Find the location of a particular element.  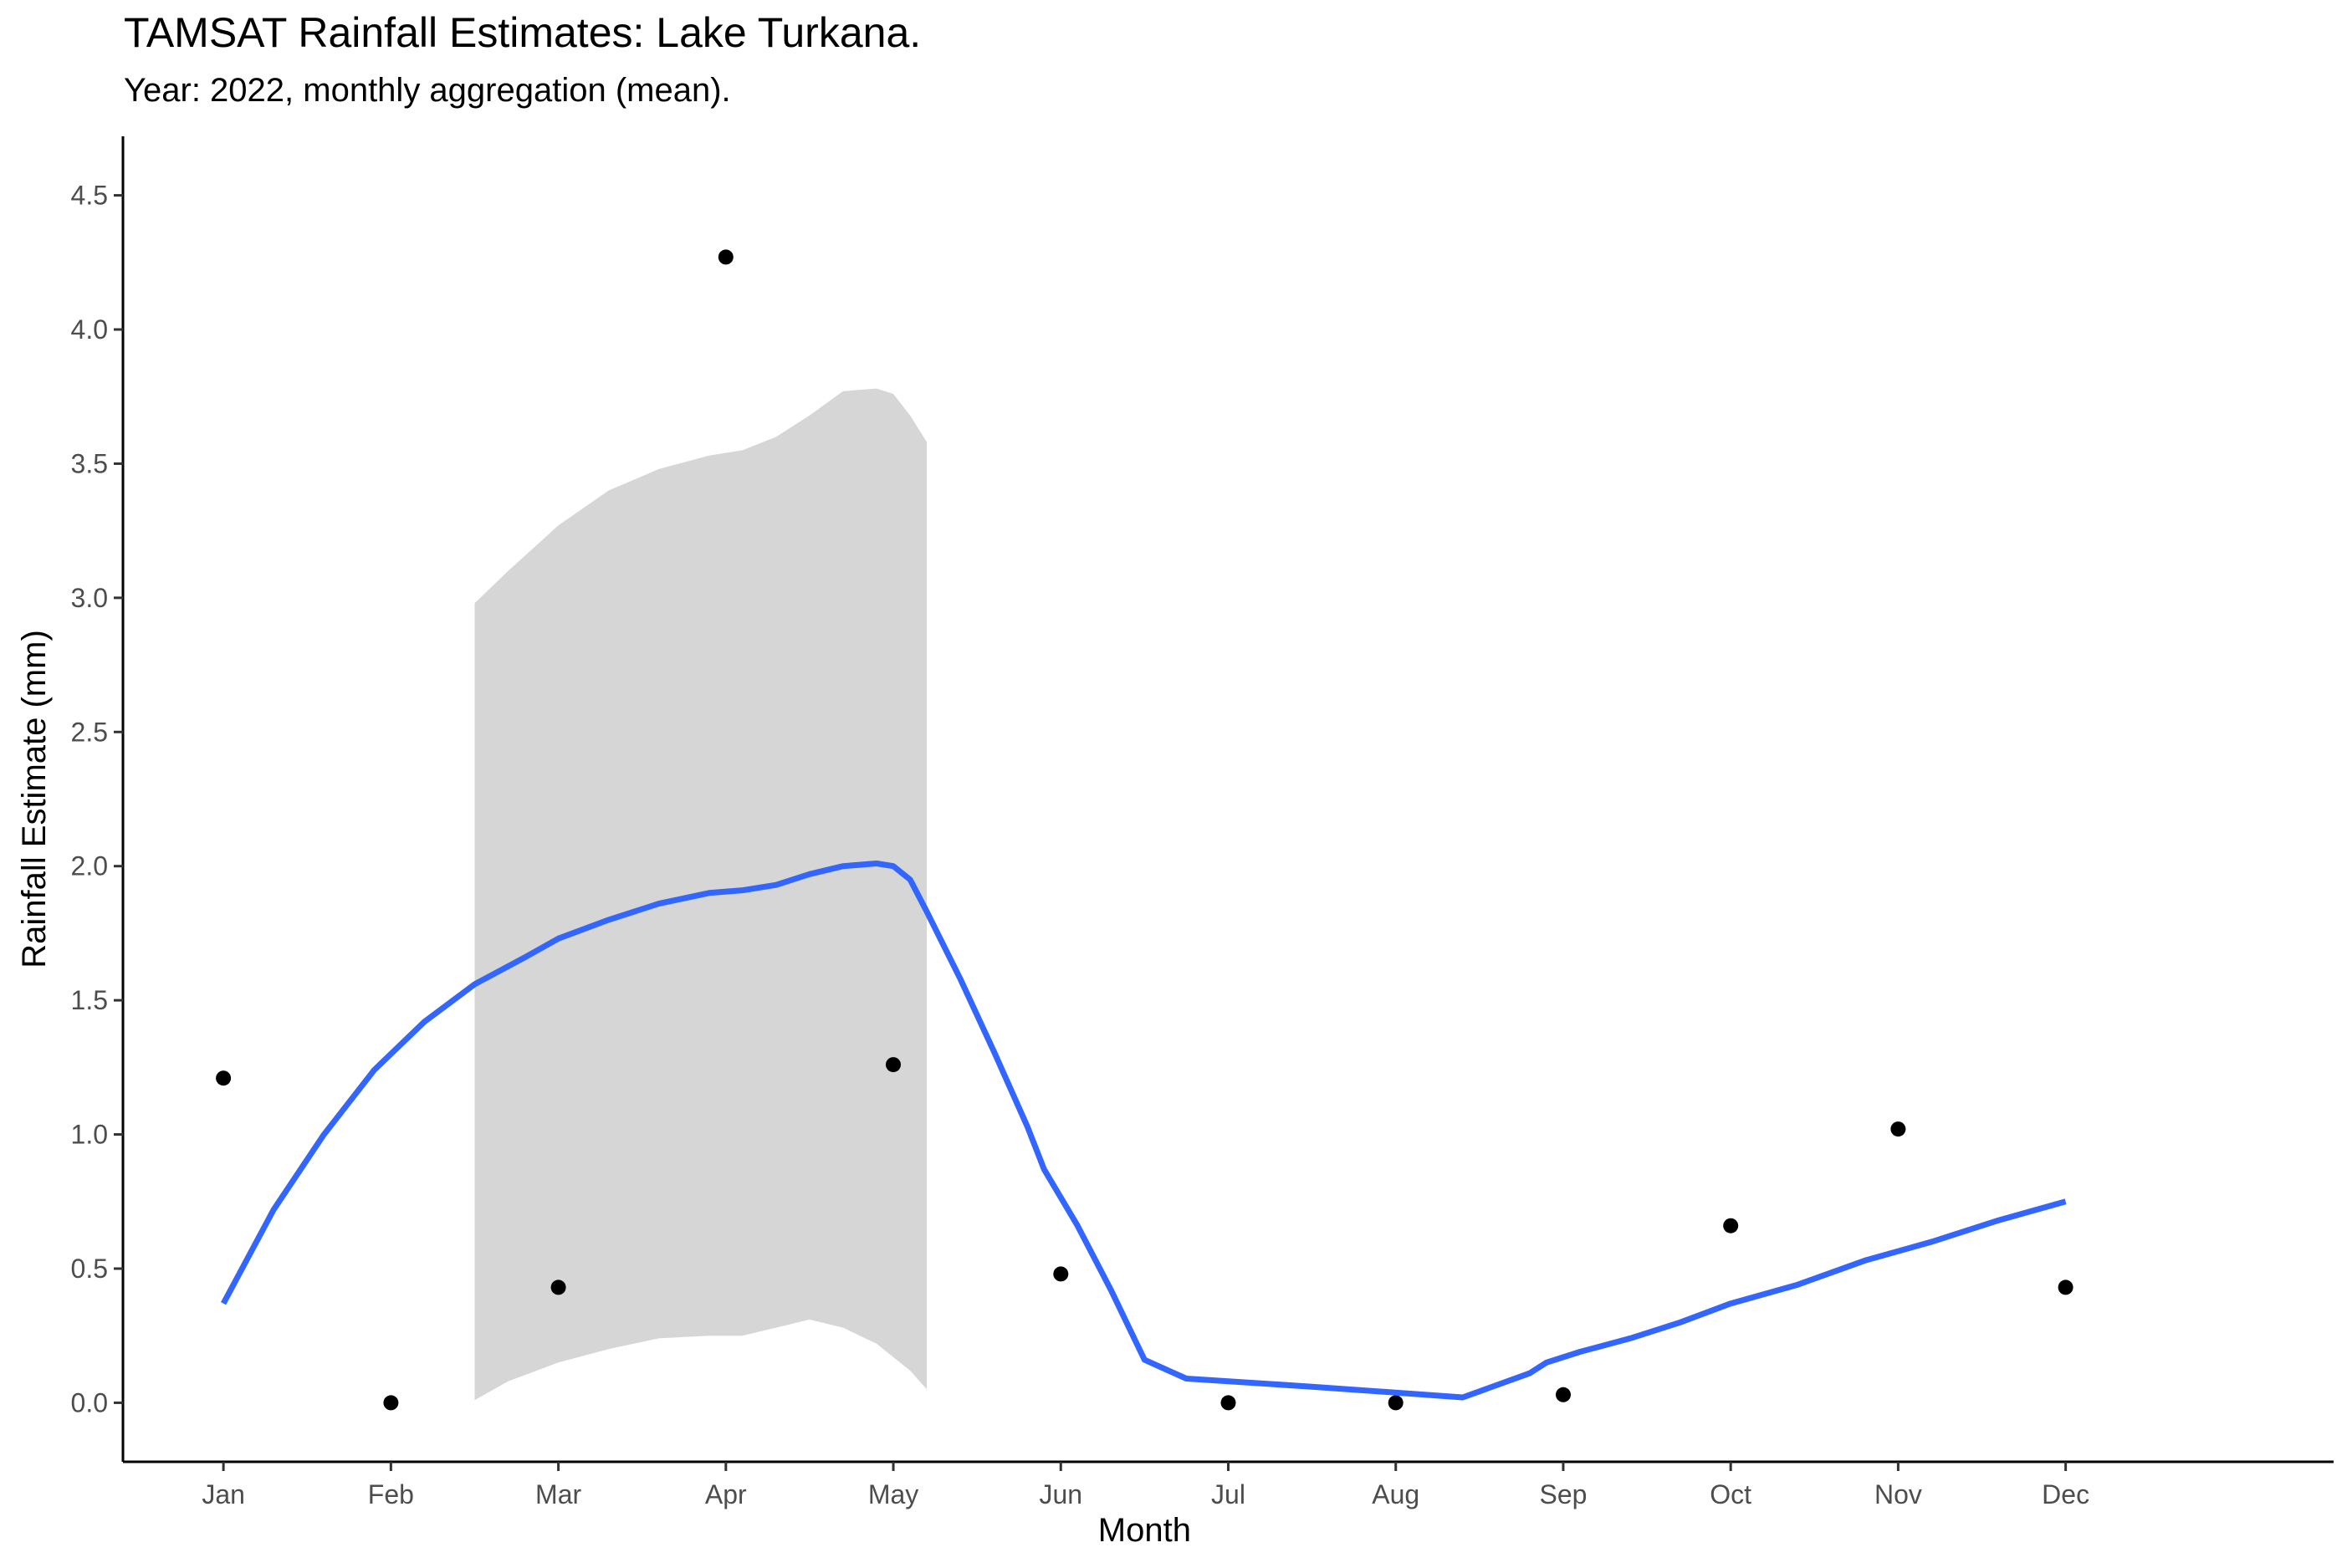

x-tick-label-aug: Aug is located at coordinates (1395, 1494).